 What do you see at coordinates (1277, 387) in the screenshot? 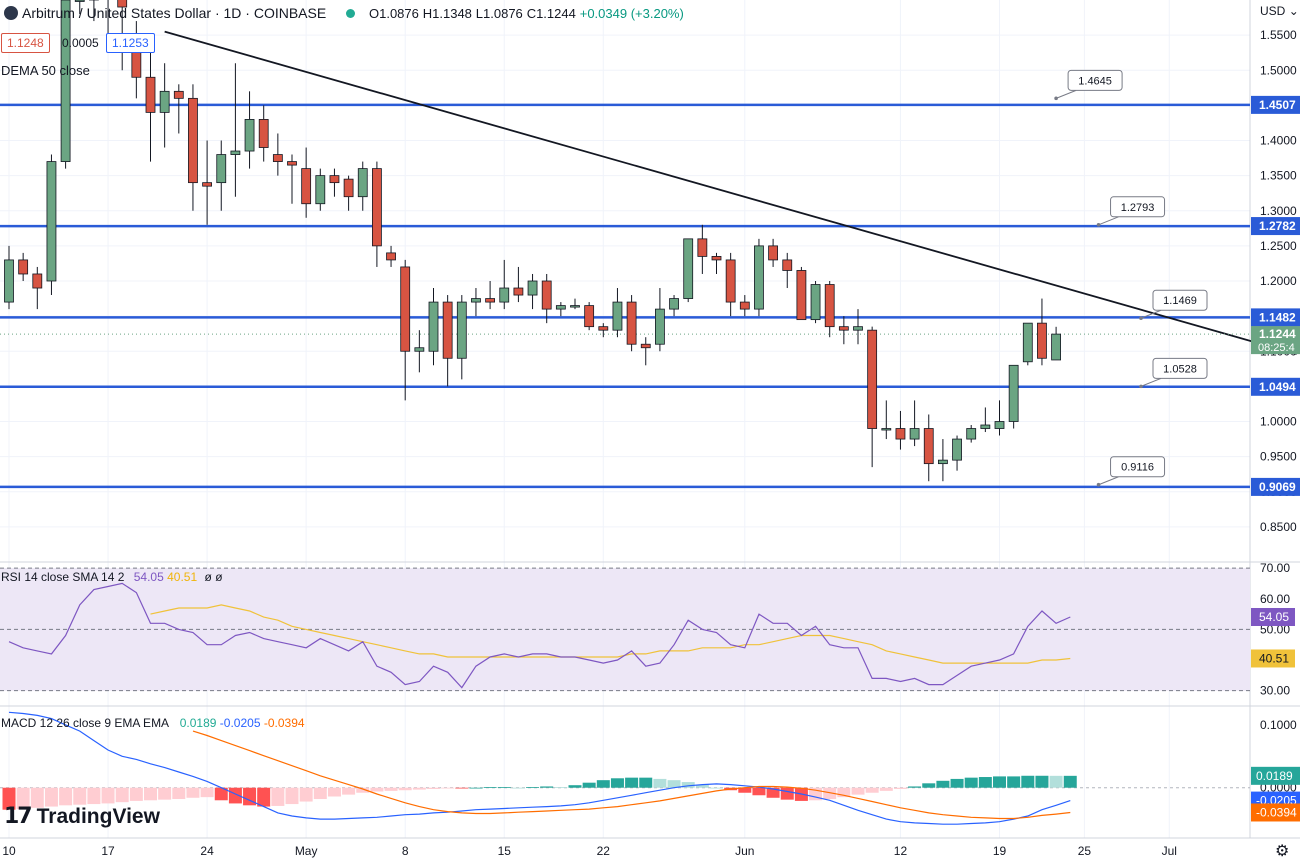
I see `level-tag-label: 1.0494` at bounding box center [1277, 387].